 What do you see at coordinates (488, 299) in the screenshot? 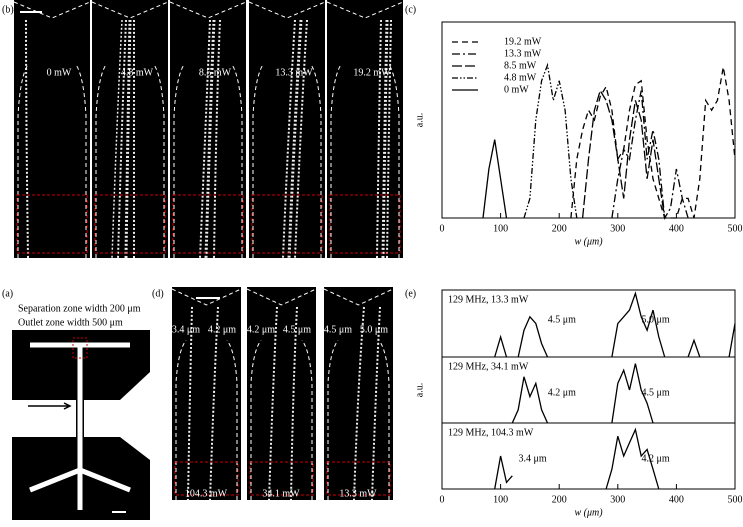
I see `subplot-label: 129 MHz, 13.3 mW` at bounding box center [488, 299].